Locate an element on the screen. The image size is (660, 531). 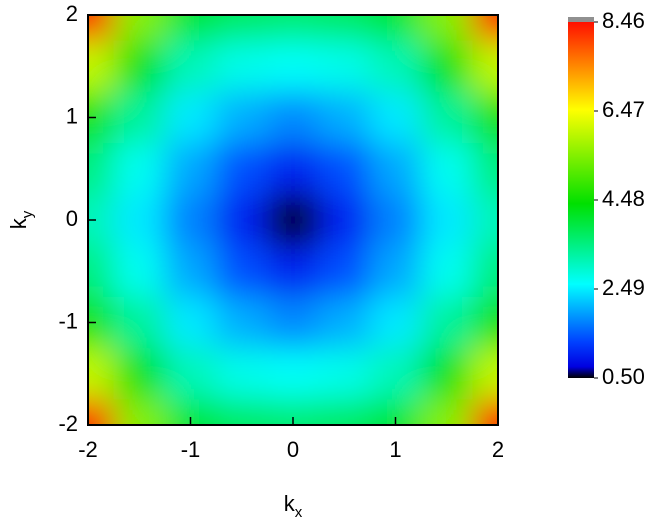
y-tick-label: -2 is located at coordinates (68, 423).